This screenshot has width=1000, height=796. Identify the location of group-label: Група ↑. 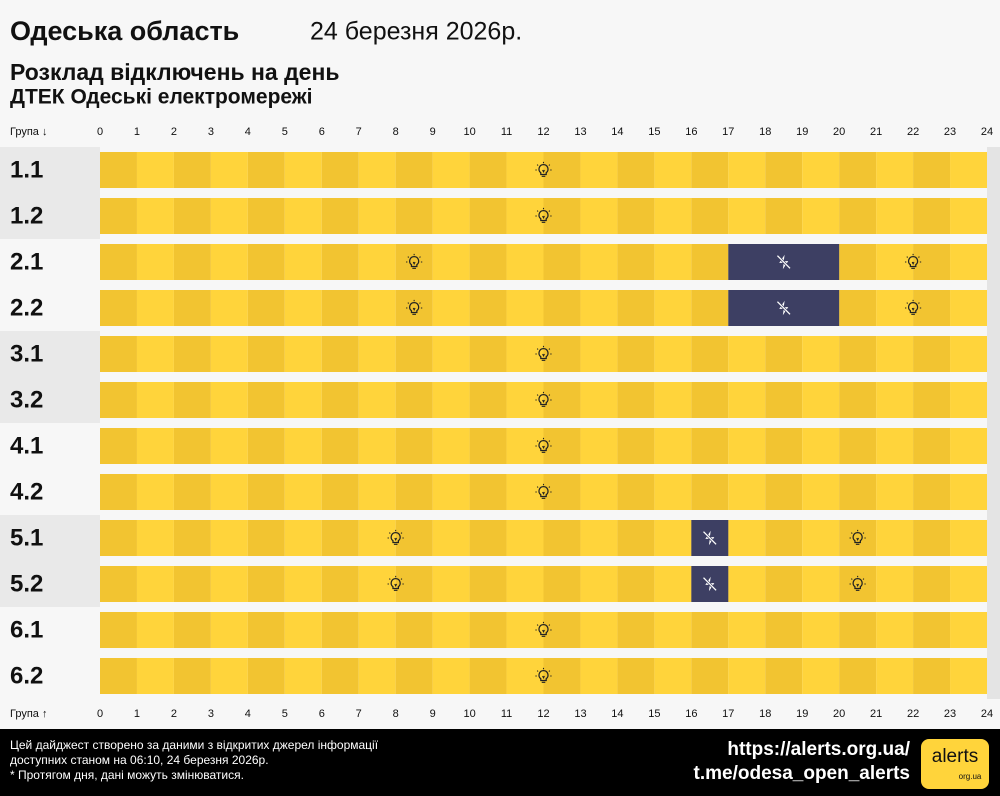
(28, 714).